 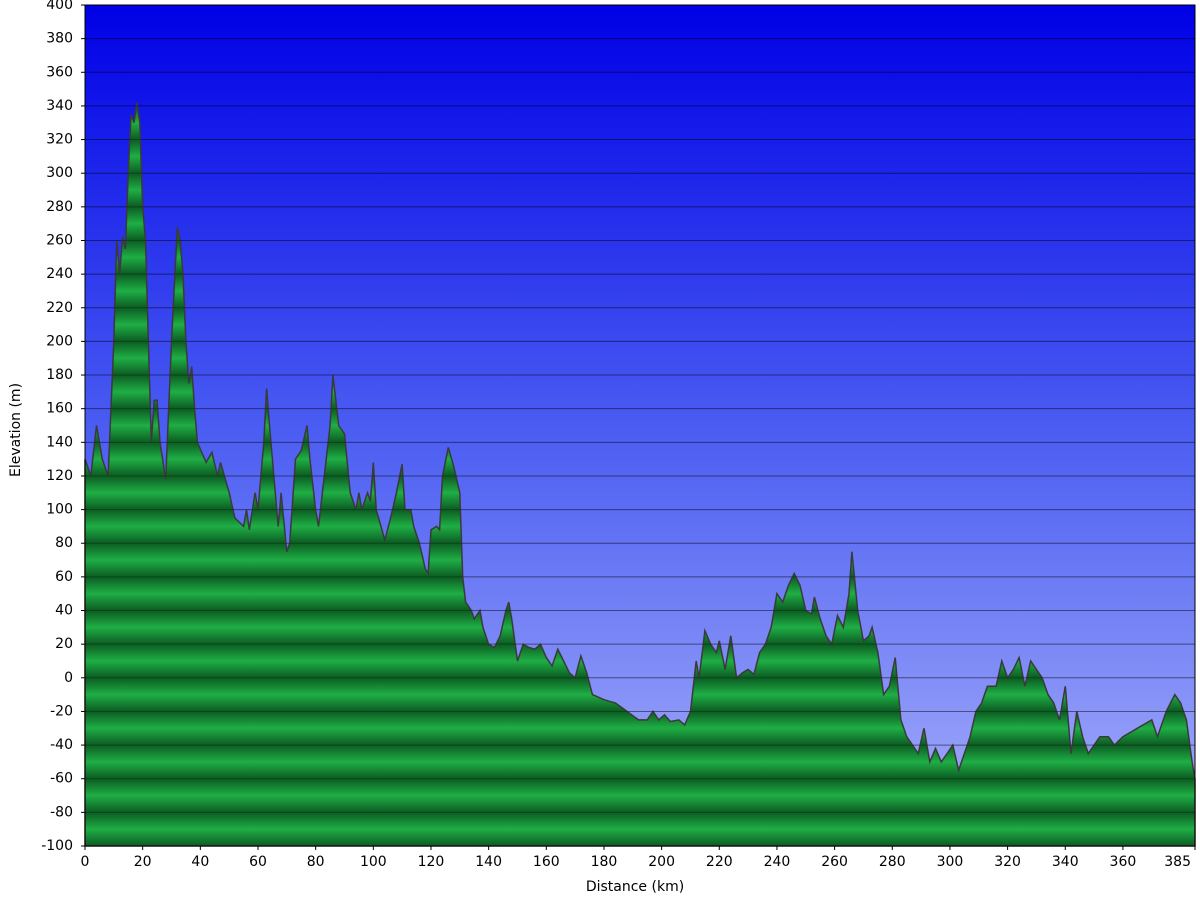 I want to click on x-tick-label: 280, so click(x=892, y=862).